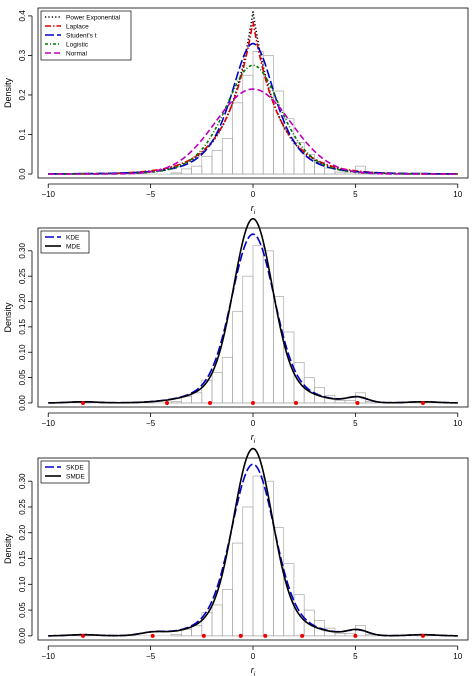 The width and height of the screenshot is (474, 676). What do you see at coordinates (22, 134) in the screenshot?
I see `y-tick-label: 0.1` at bounding box center [22, 134].